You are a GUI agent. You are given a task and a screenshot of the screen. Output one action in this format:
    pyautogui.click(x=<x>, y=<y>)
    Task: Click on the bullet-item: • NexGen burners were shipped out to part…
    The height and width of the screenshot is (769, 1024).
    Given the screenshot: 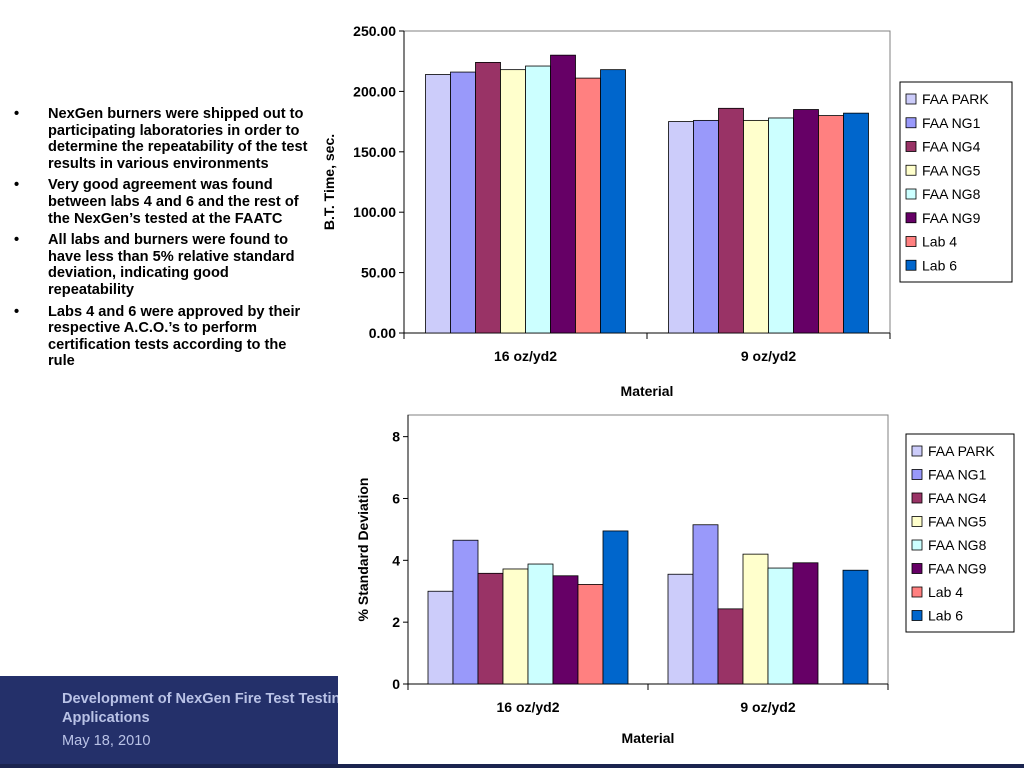 What is the action you would take?
    pyautogui.click(x=164, y=139)
    